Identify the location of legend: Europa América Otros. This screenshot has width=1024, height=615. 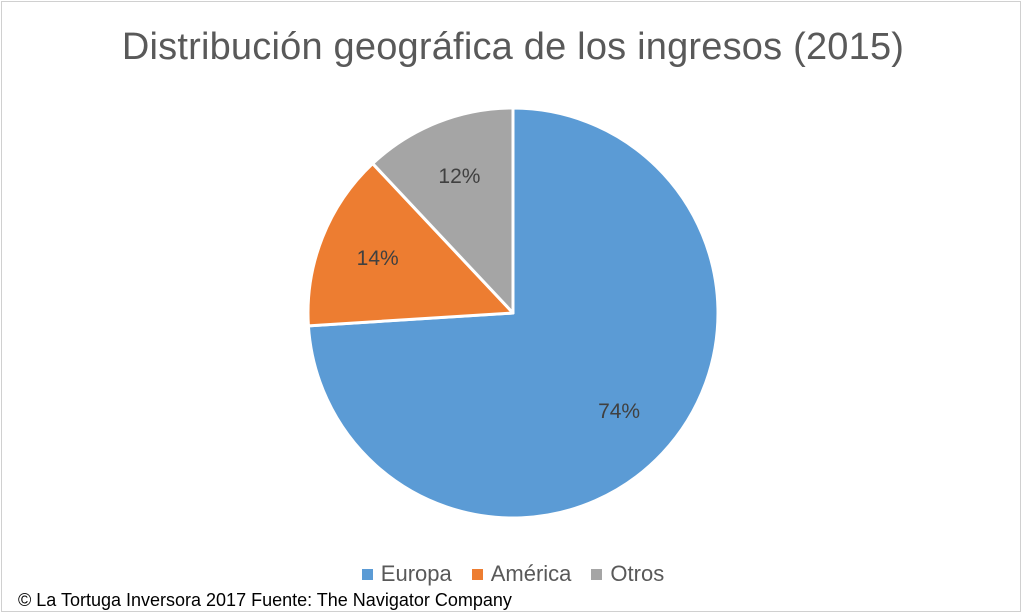
(513, 574).